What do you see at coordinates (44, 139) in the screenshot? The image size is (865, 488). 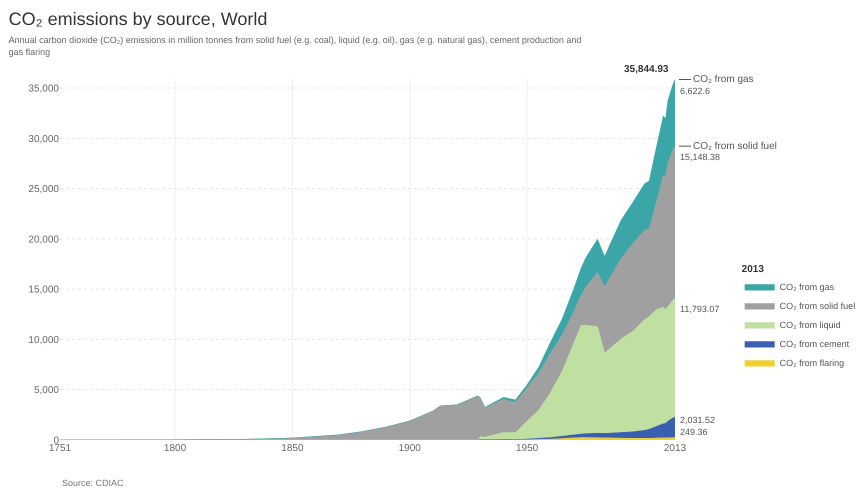 I see `y-tick-label: 30,000` at bounding box center [44, 139].